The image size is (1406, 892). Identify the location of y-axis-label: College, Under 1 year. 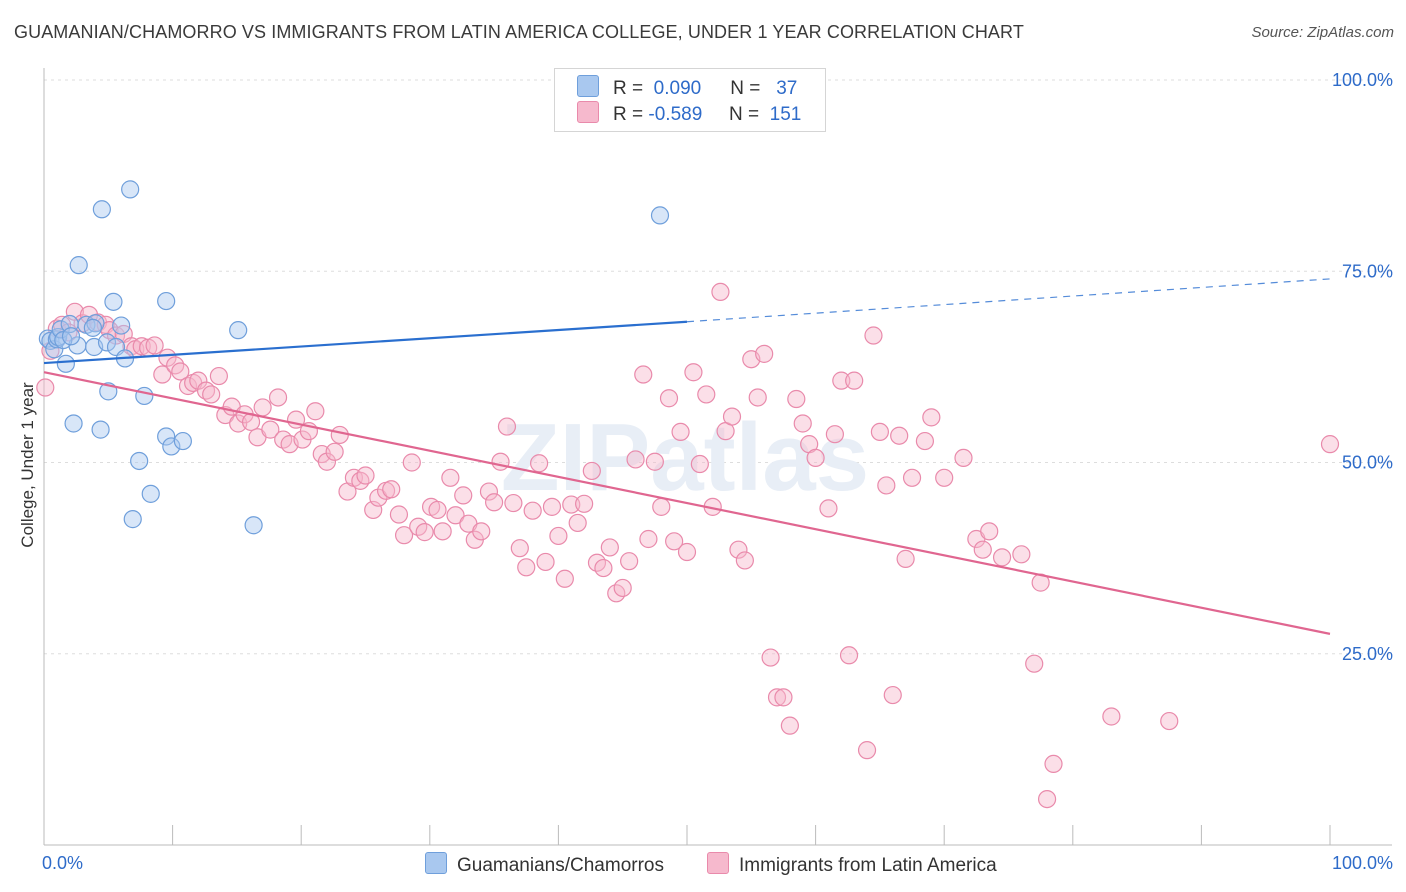
(27, 465).